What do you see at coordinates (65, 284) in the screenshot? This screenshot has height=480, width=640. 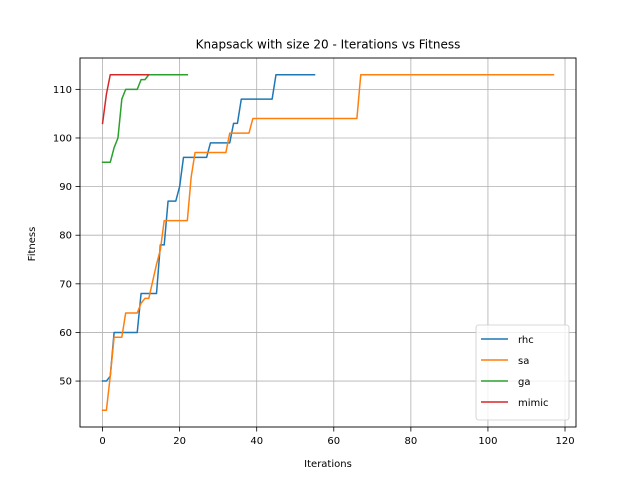 I see `y-tick-label: 70` at bounding box center [65, 284].